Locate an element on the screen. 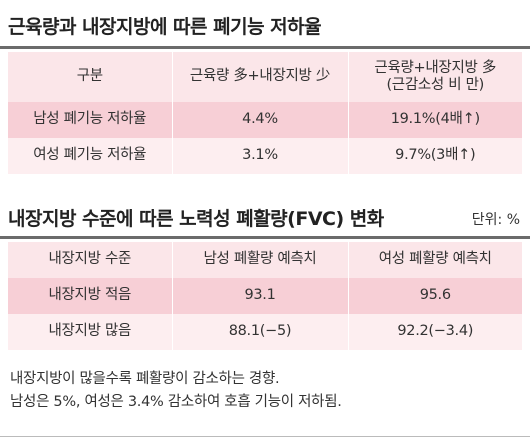  row-label-female: 여성 폐기능 저하율 is located at coordinates (90, 155).